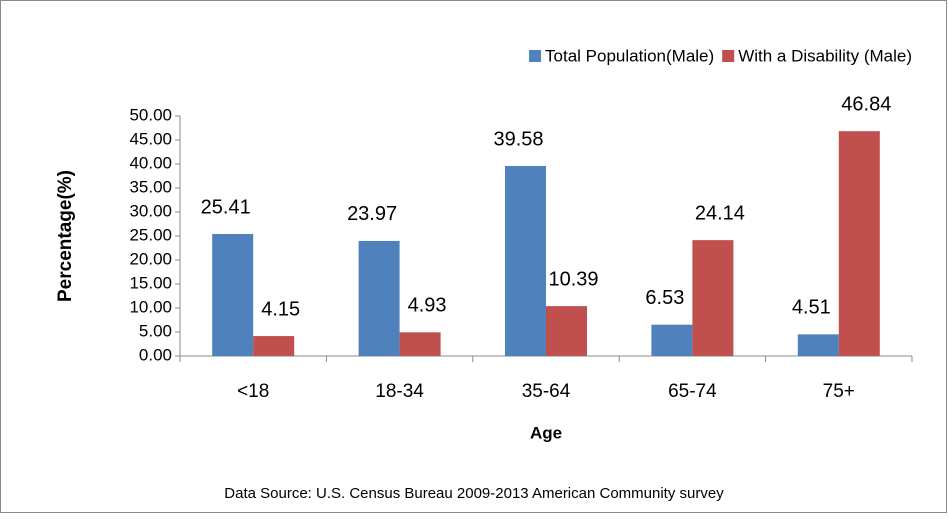 The image size is (948, 519). I want to click on data-label: 4.93, so click(427, 306).